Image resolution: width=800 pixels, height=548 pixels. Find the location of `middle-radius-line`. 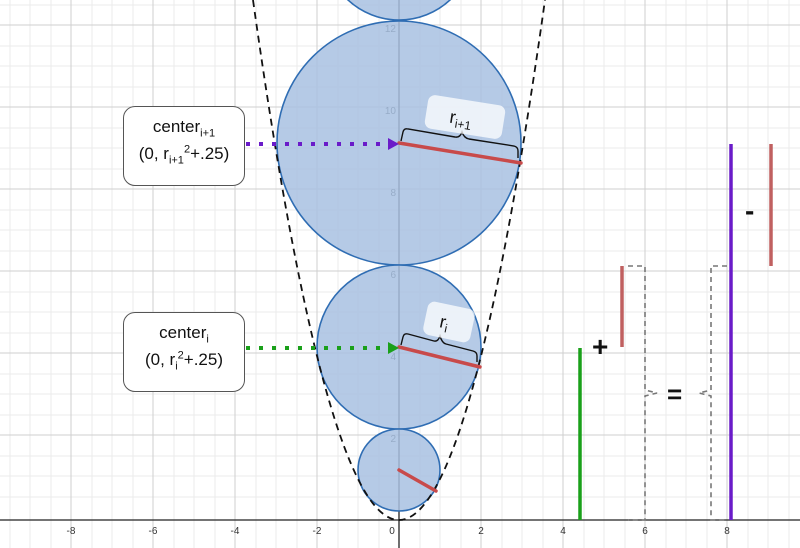

middle-radius-line is located at coordinates (439, 357).